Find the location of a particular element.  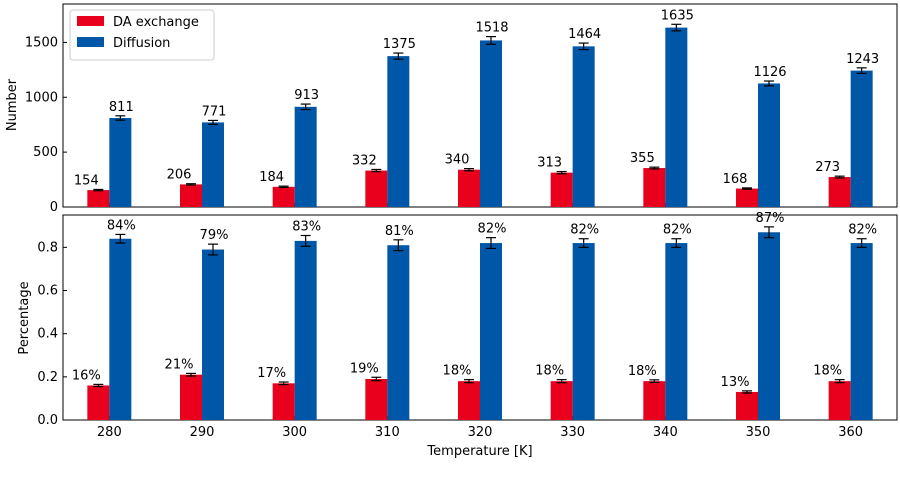

x-tick-label: 290 is located at coordinates (202, 432).